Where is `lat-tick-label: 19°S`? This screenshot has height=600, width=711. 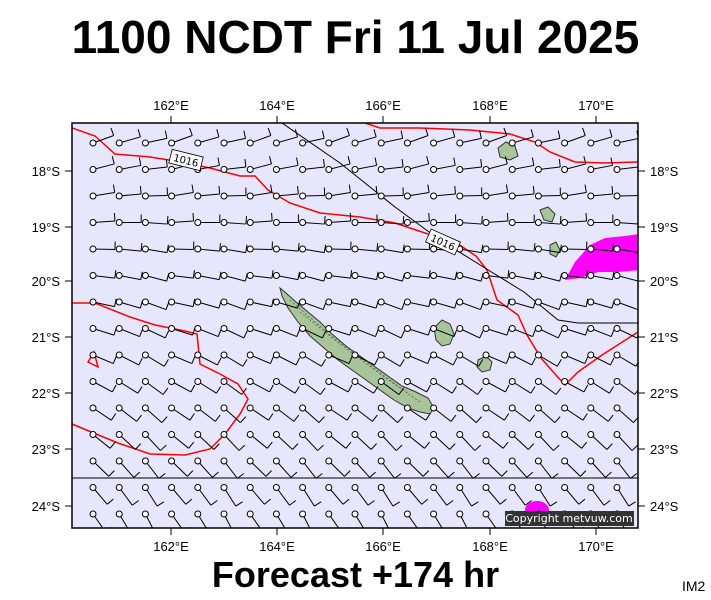
lat-tick-label: 19°S is located at coordinates (46, 227).